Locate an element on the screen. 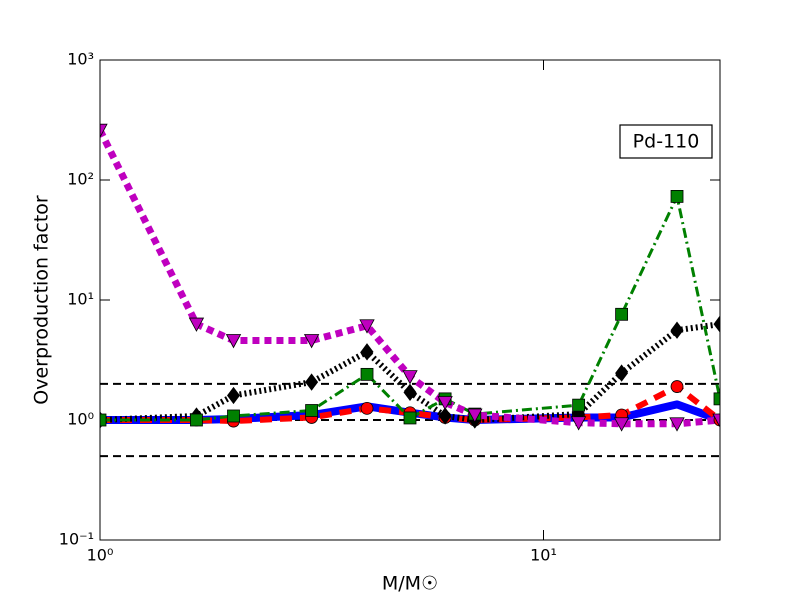 The height and width of the screenshot is (600, 800). x-tick-label: 10⁰ is located at coordinates (100, 555).